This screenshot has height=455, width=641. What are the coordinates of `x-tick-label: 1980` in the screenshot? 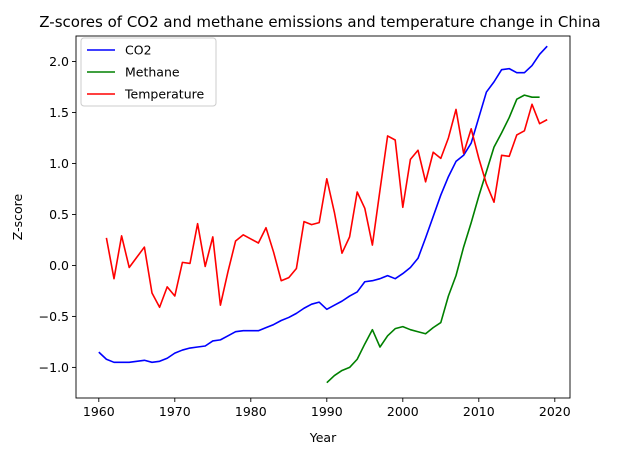 It's located at (251, 411).